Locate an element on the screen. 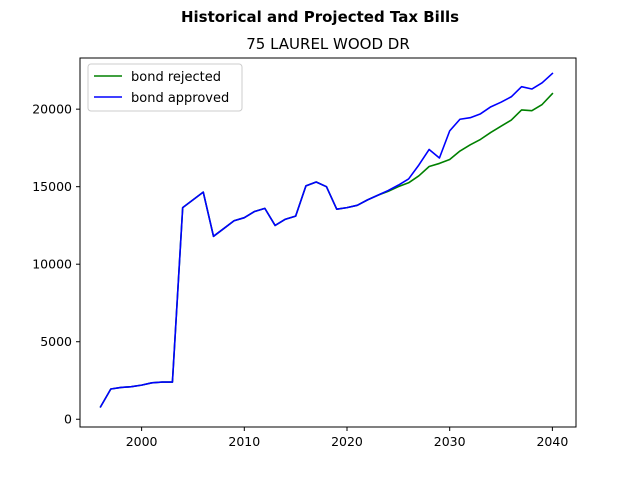 The image size is (640, 480). x-tick-label: 2010 is located at coordinates (244, 441).